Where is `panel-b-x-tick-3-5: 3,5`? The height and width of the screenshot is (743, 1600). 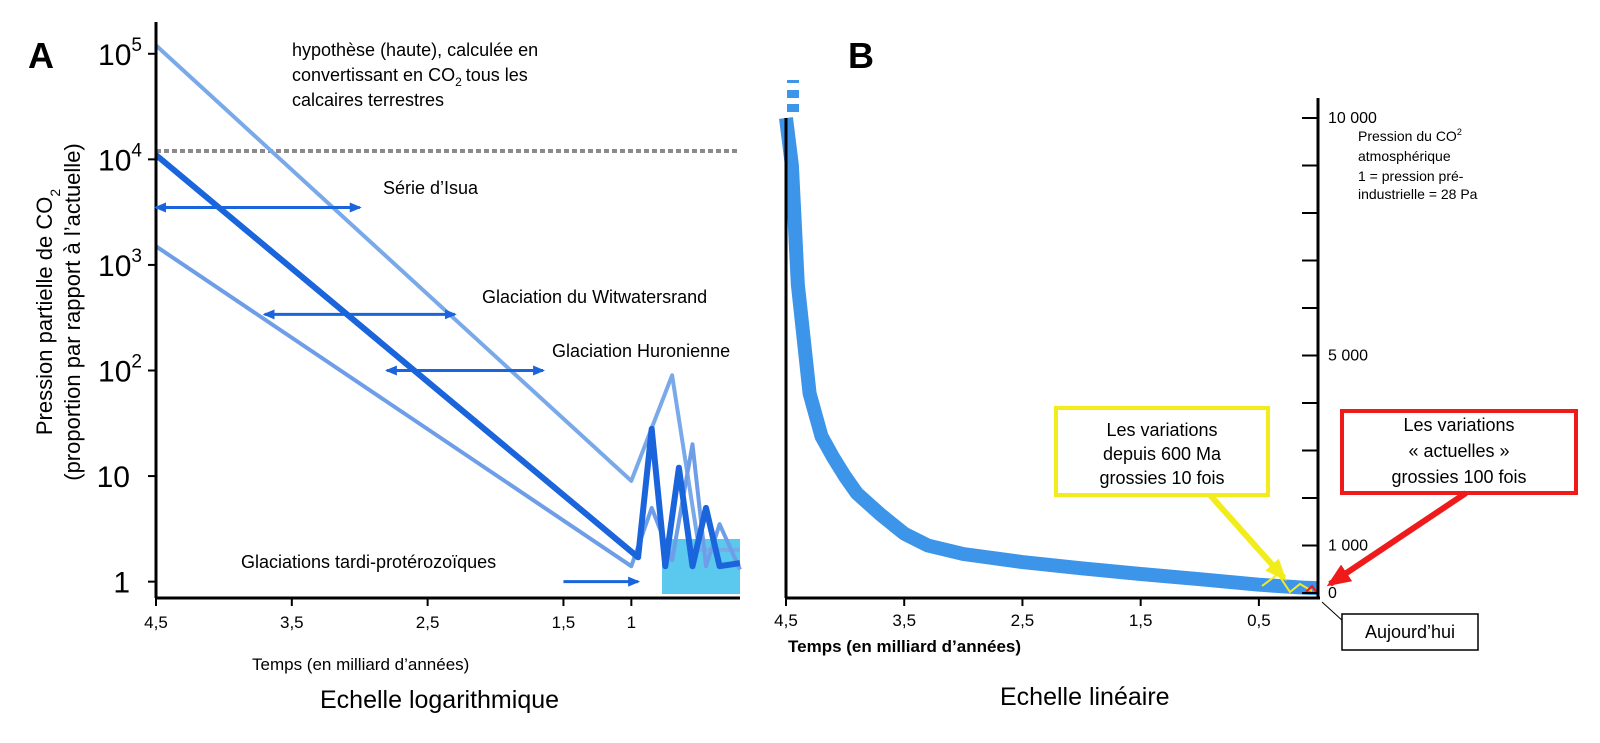 panel-b-x-tick-3-5: 3,5 is located at coordinates (904, 614).